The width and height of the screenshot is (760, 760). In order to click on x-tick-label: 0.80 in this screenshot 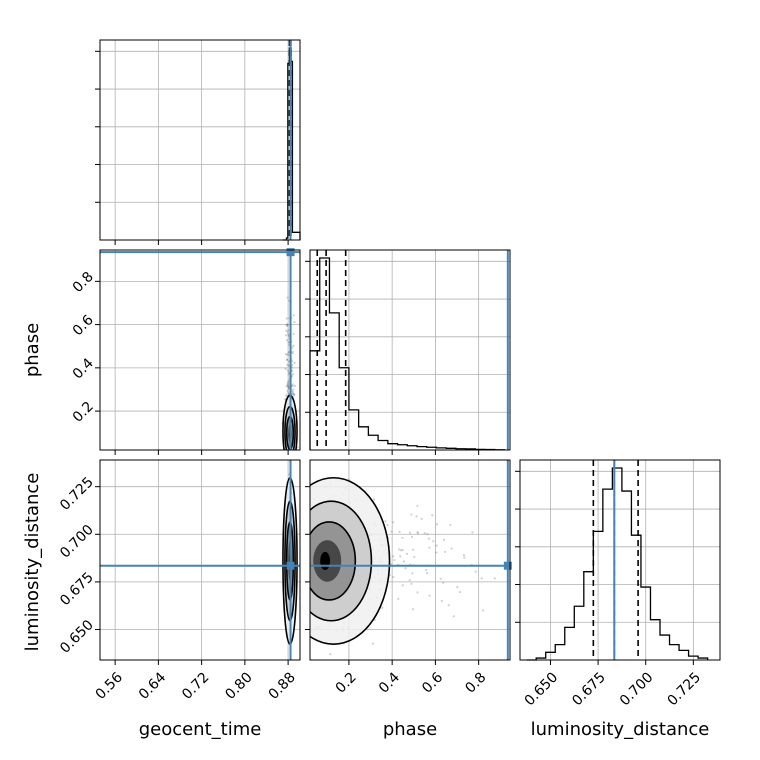, I will do `click(238, 686)`.